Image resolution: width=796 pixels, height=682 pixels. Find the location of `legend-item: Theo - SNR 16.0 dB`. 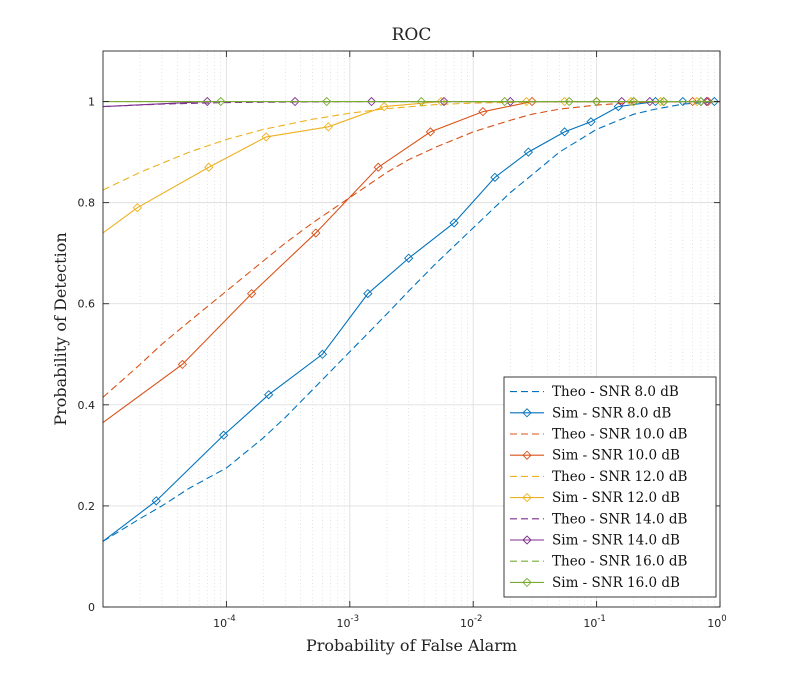

legend-item: Theo - SNR 16.0 dB is located at coordinates (598, 562).